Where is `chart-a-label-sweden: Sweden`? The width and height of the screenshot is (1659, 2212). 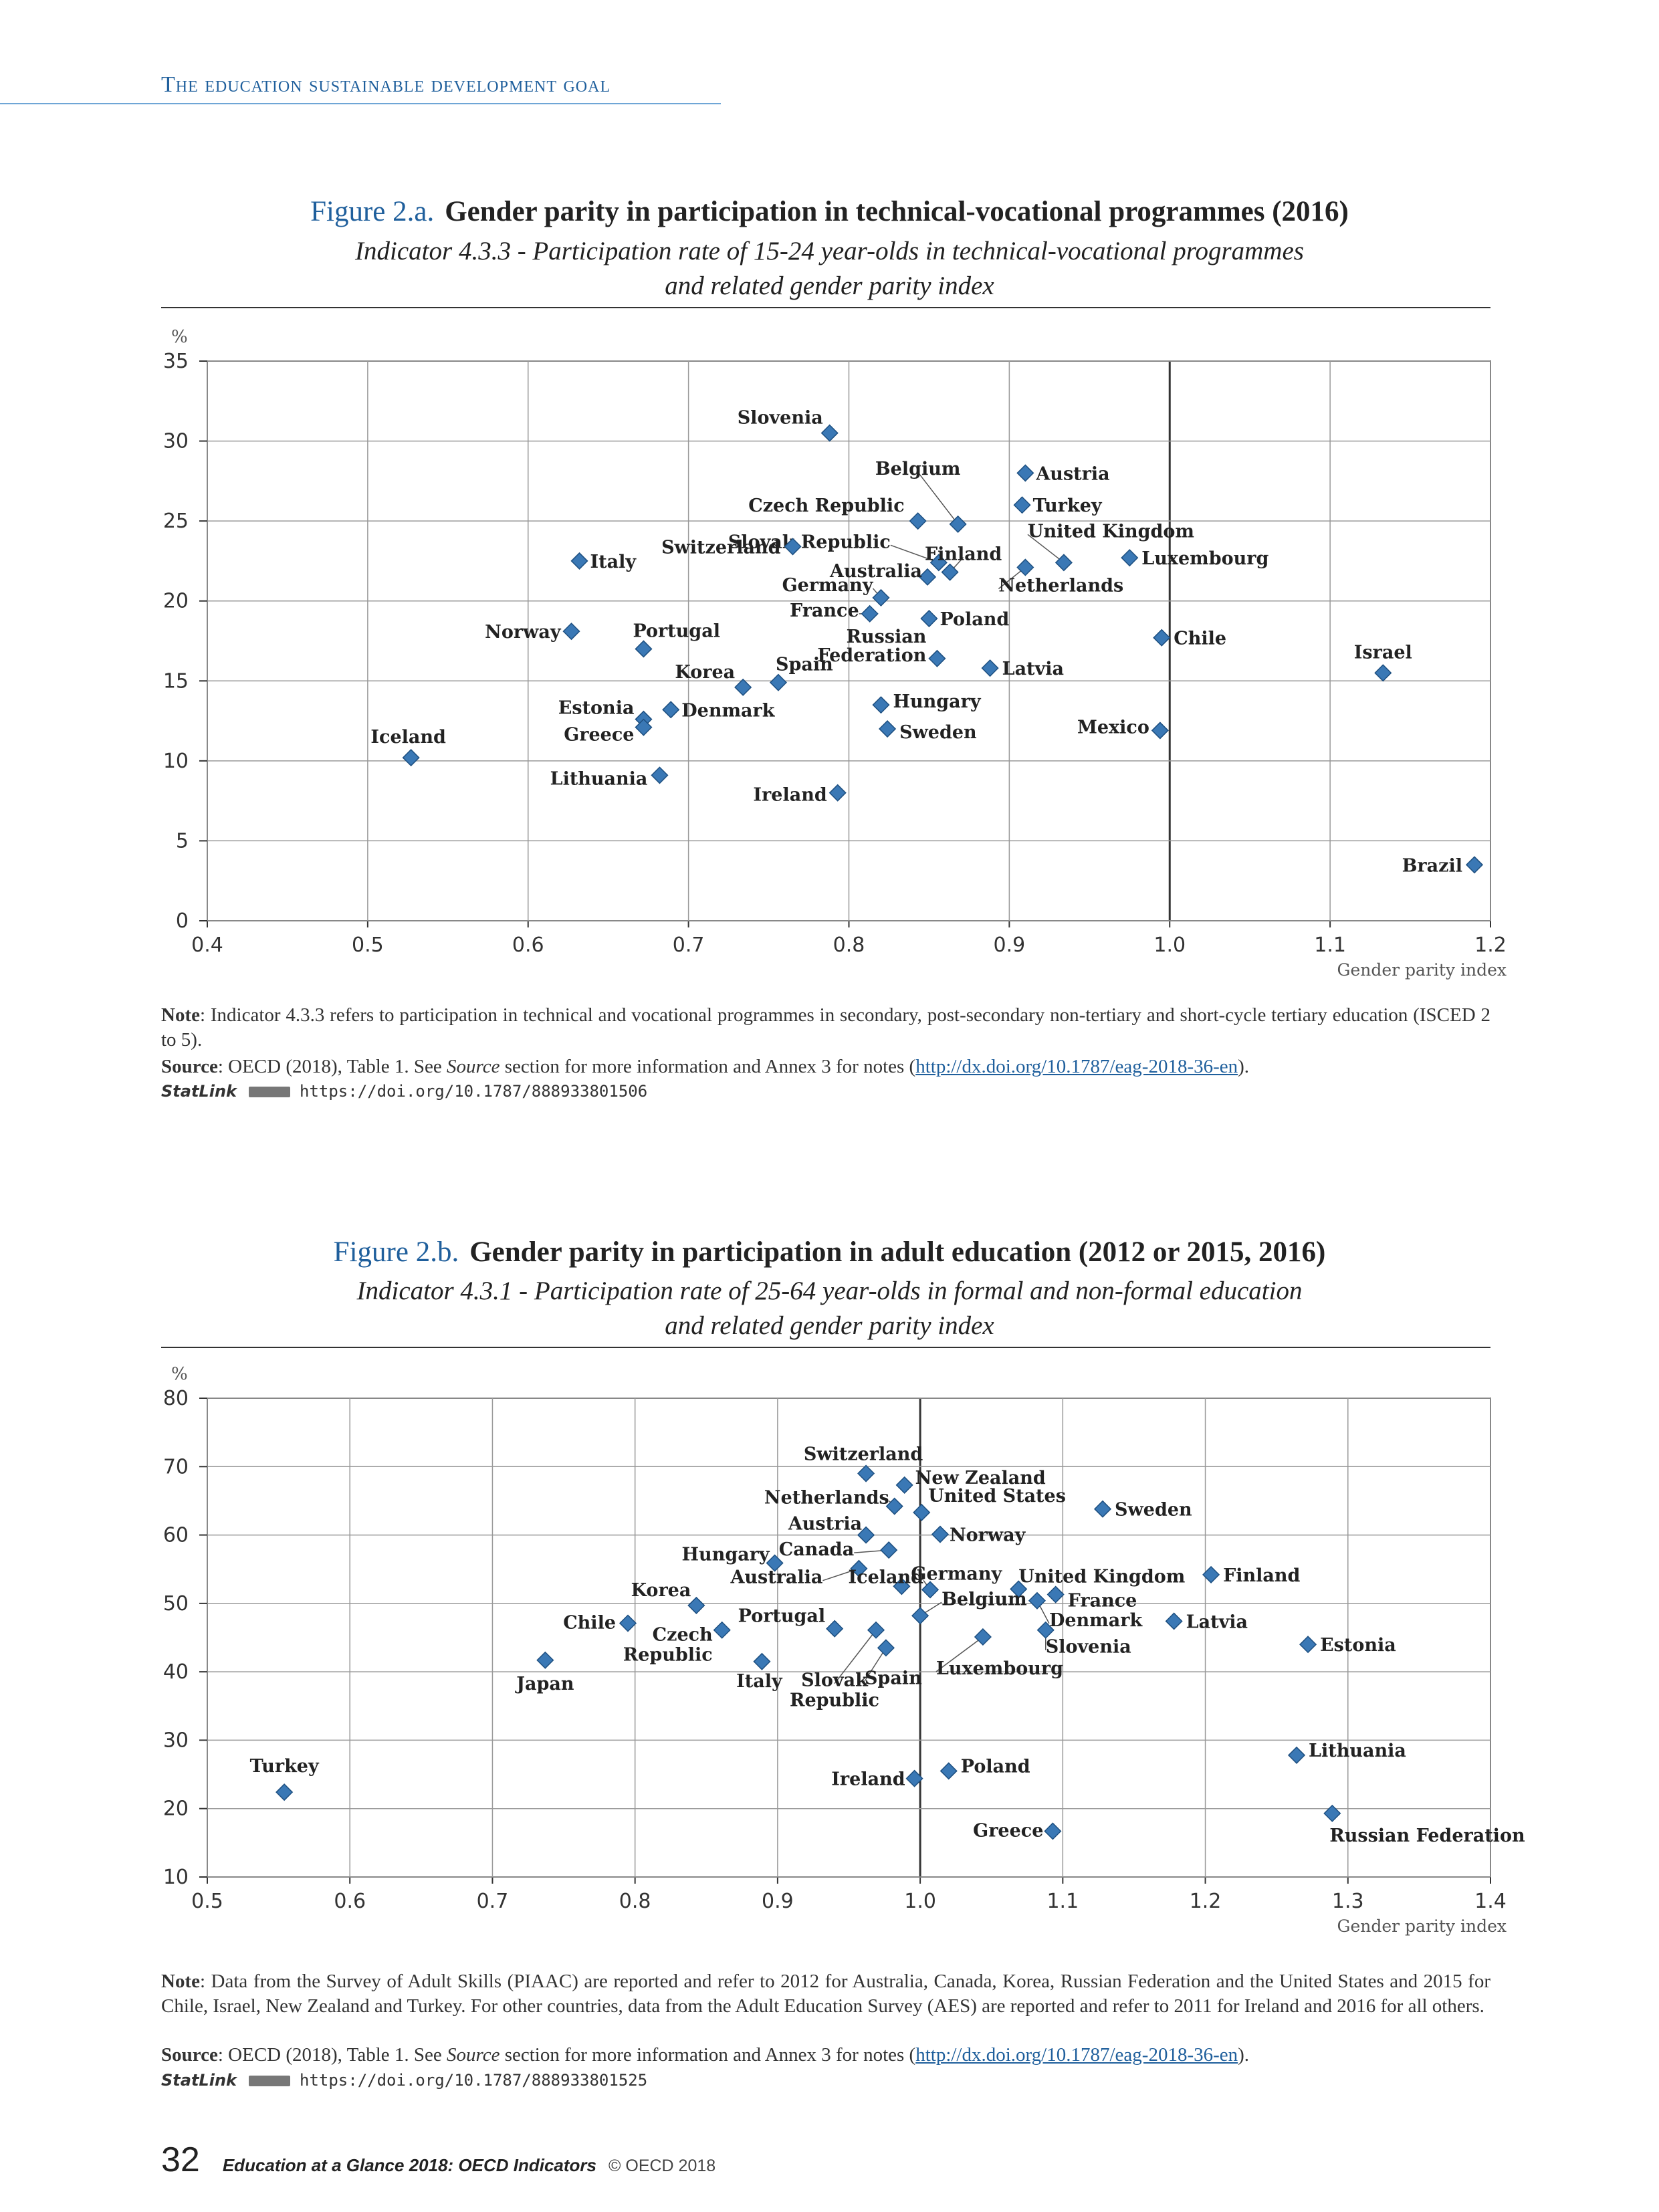
chart-a-label-sweden: Sweden is located at coordinates (938, 733).